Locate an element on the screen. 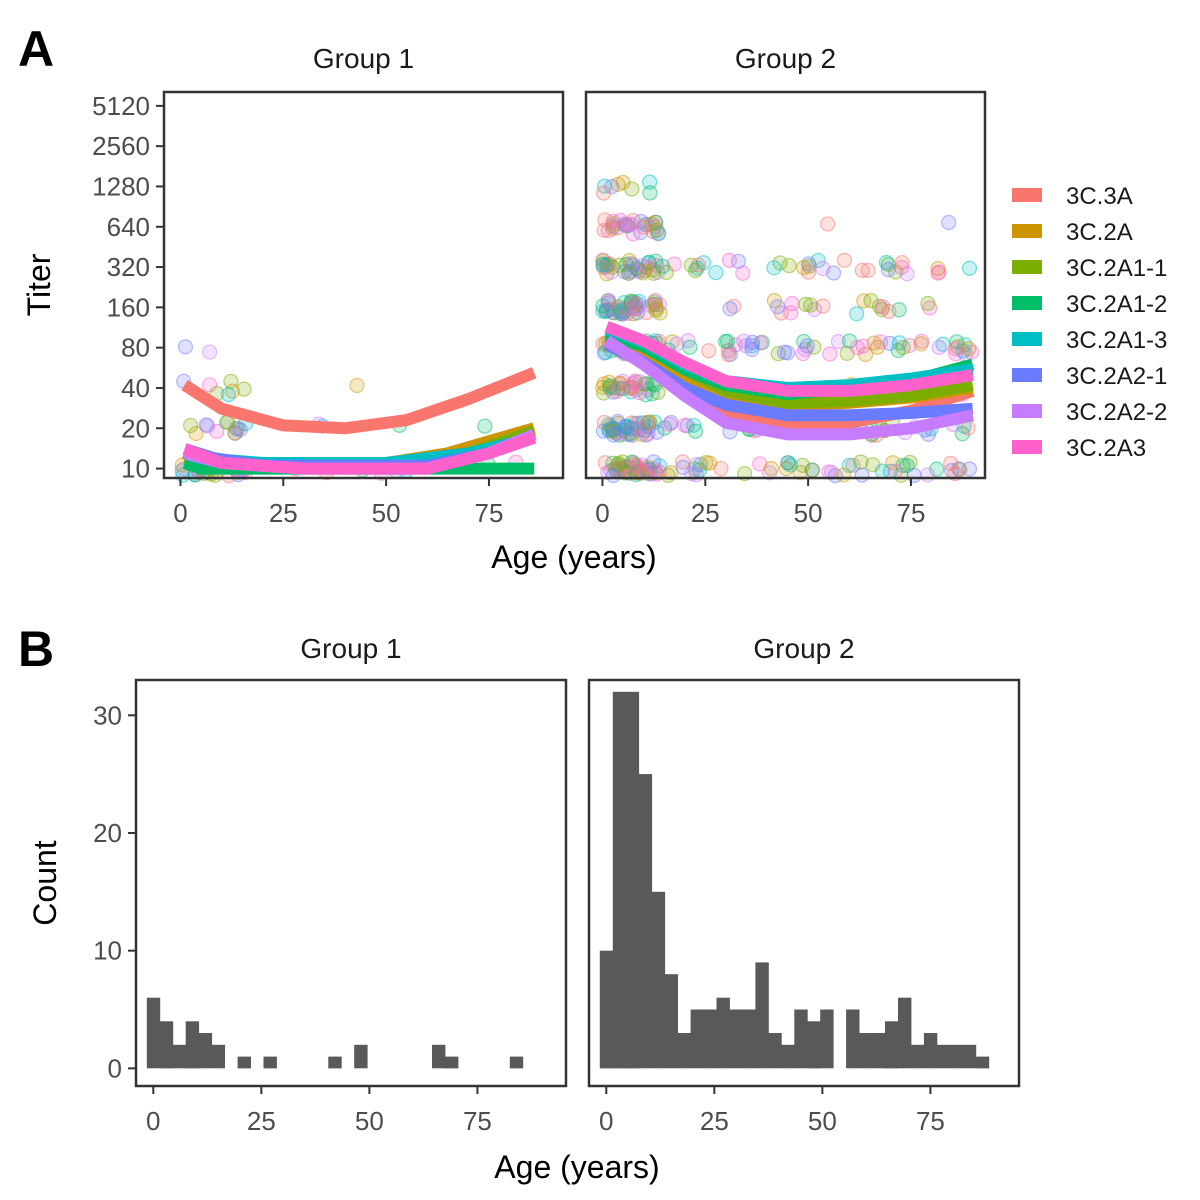 This screenshot has width=1200, height=1200. smooth-line-3C.2A3 is located at coordinates (359, 453).